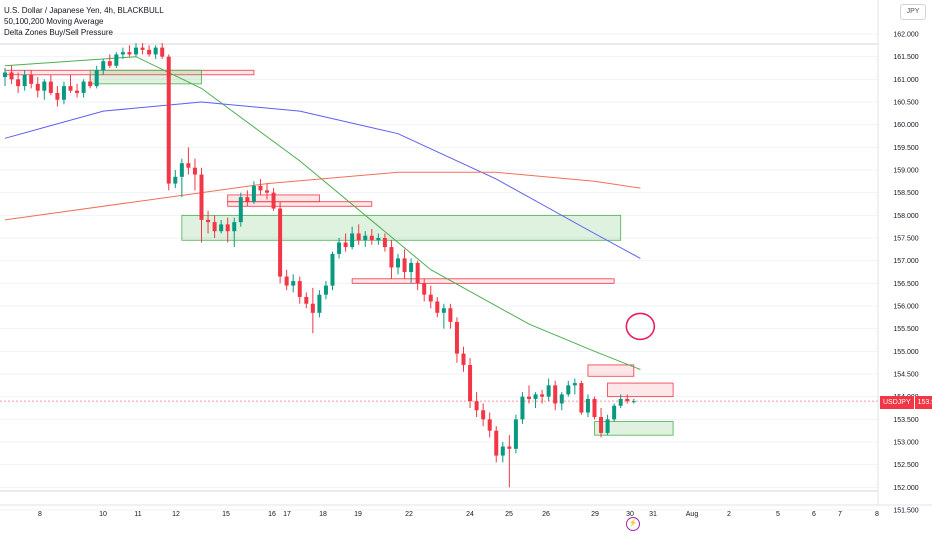 This screenshot has height=550, width=932. I want to click on price-tick-label: 158.000, so click(905, 216).